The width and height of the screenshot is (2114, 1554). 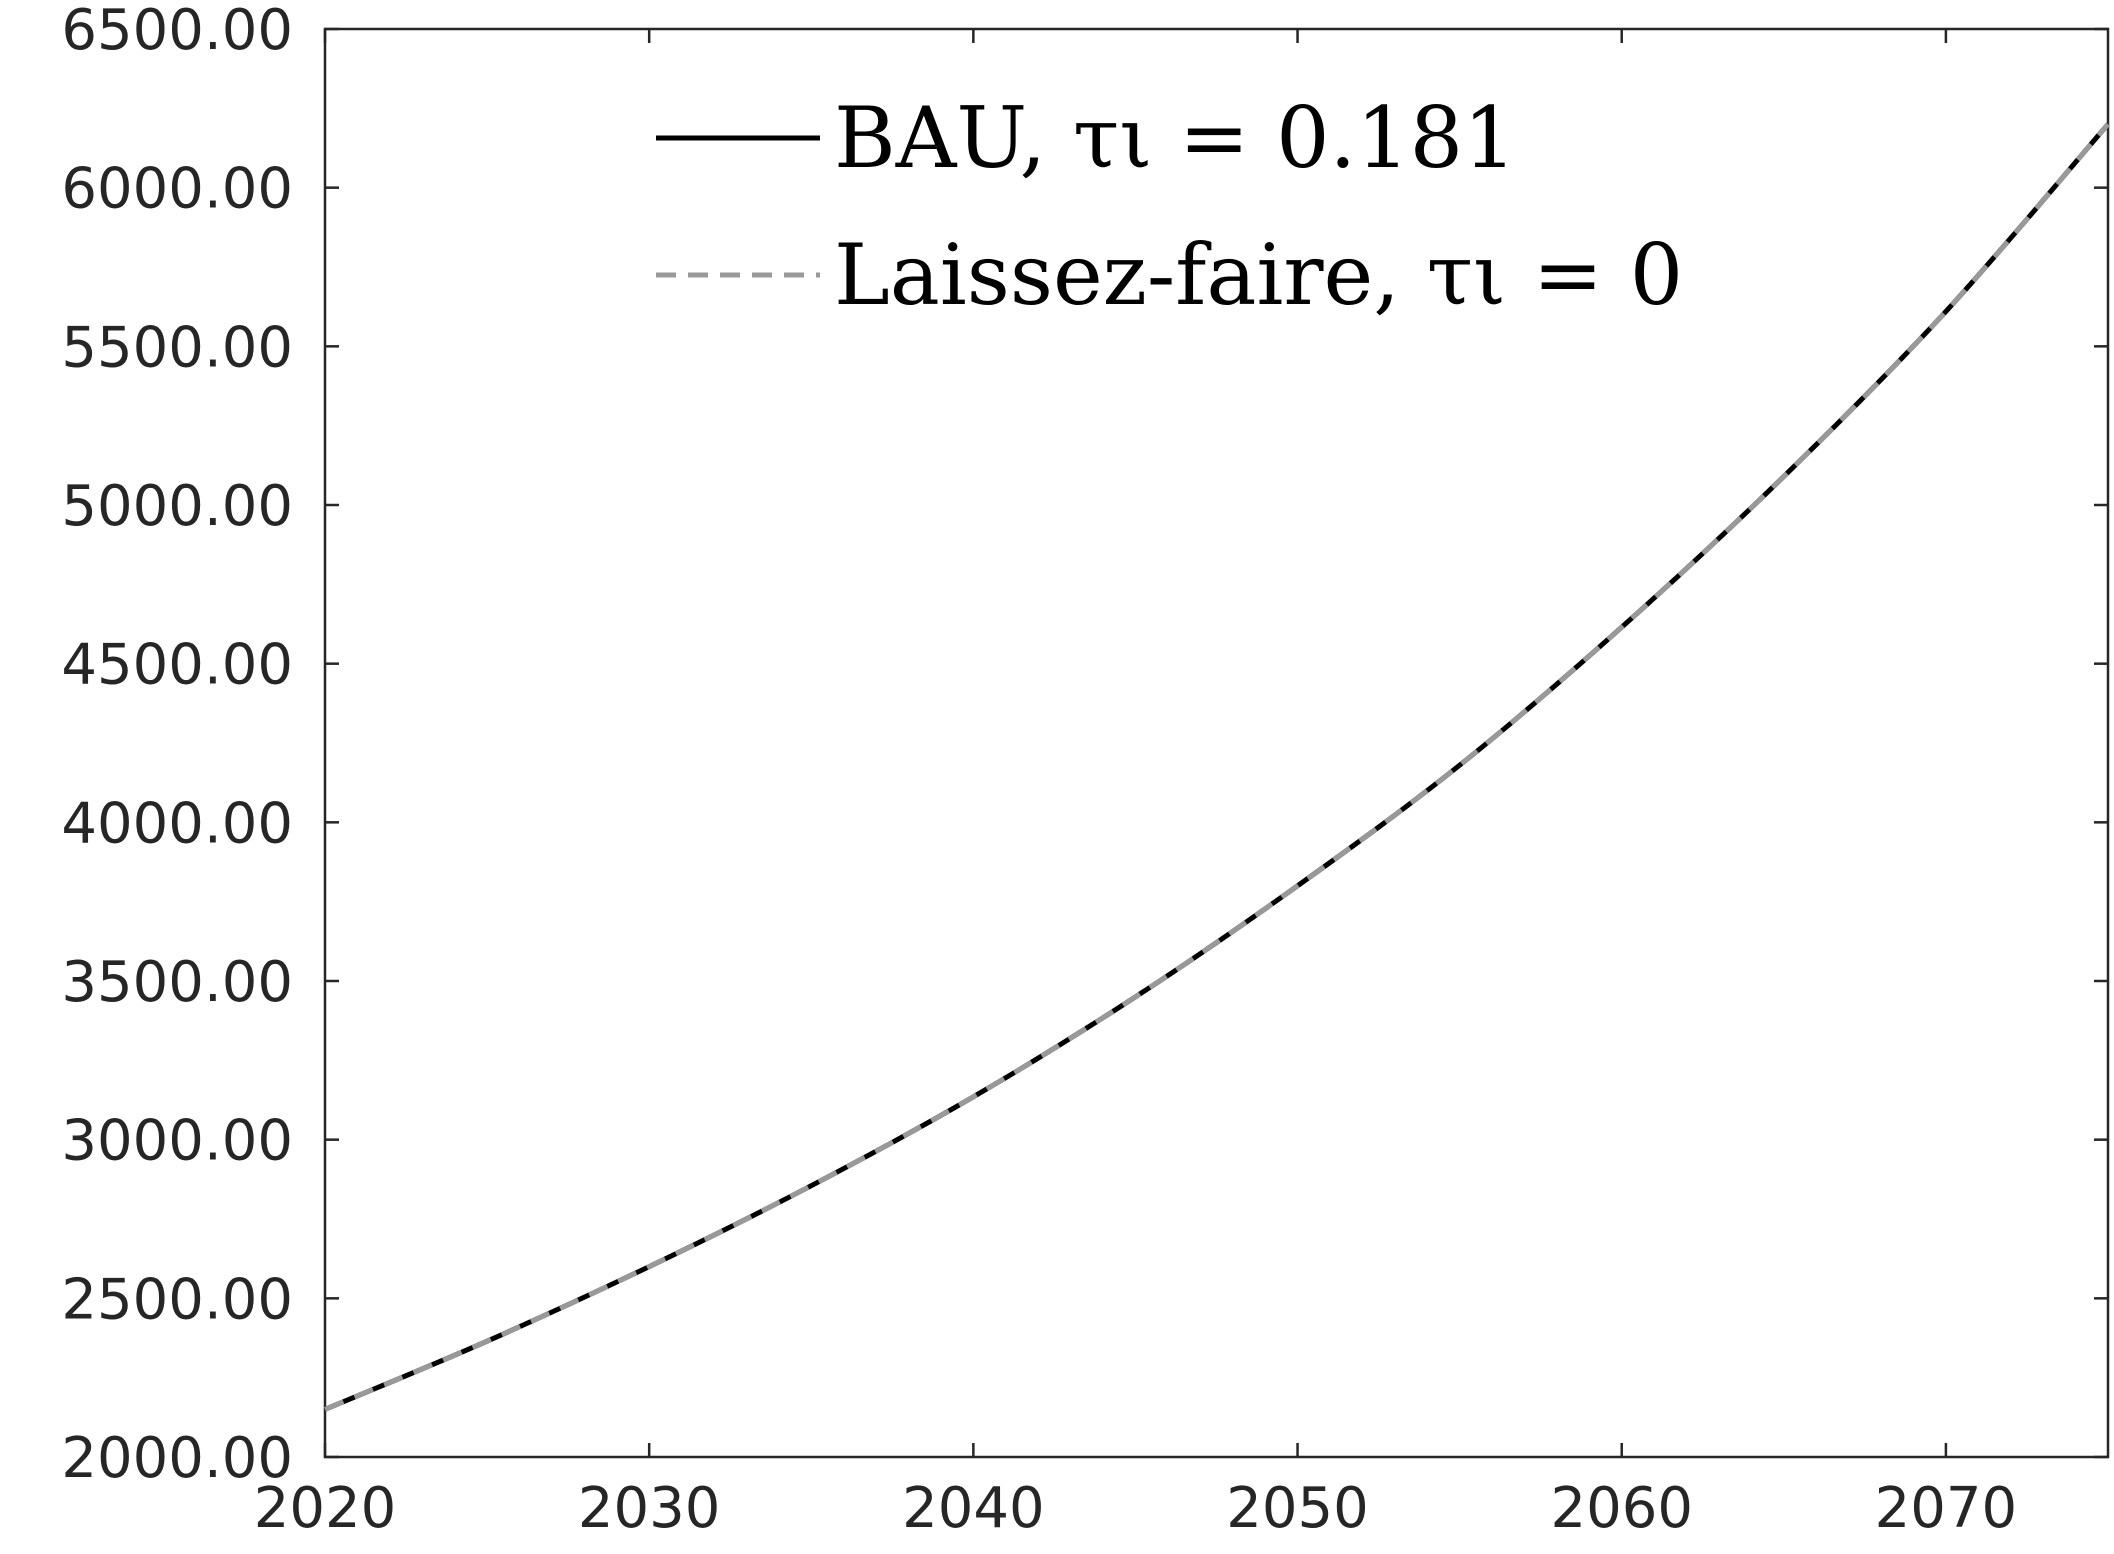 I want to click on x-tick-label: 2060, so click(x=1621, y=1508).